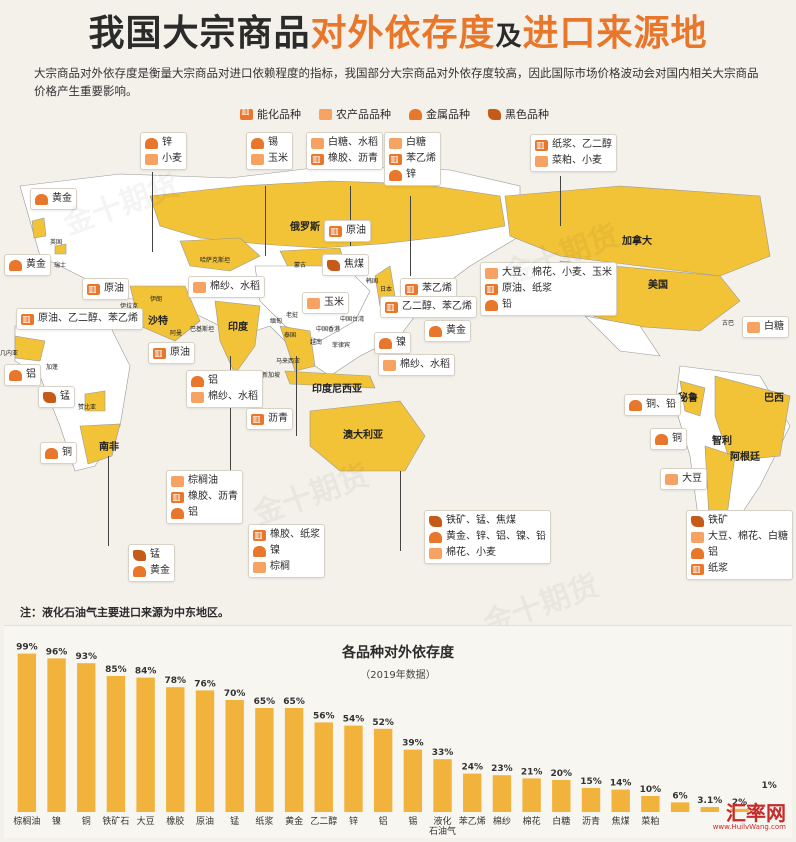 This screenshot has width=796, height=842. Describe the element at coordinates (652, 405) in the screenshot. I see `import-card: 铜、铅` at that location.